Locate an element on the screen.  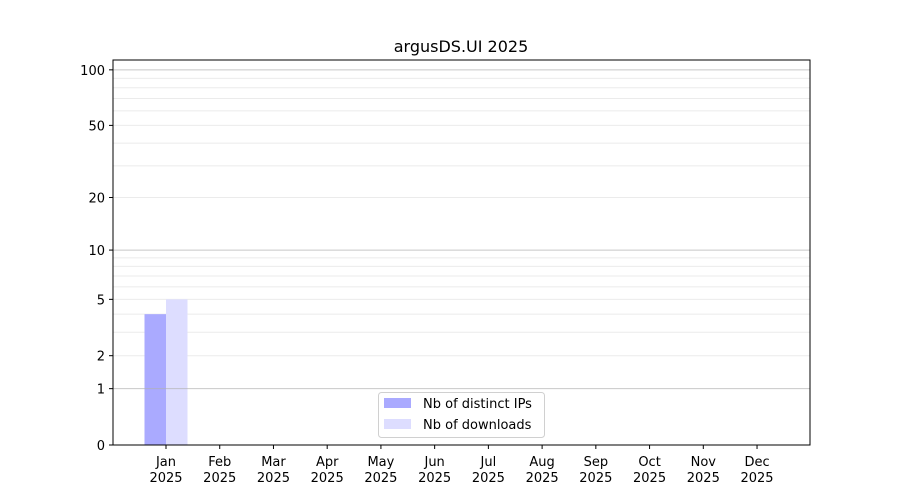
y-tick-label: 1 is located at coordinates (101, 390).